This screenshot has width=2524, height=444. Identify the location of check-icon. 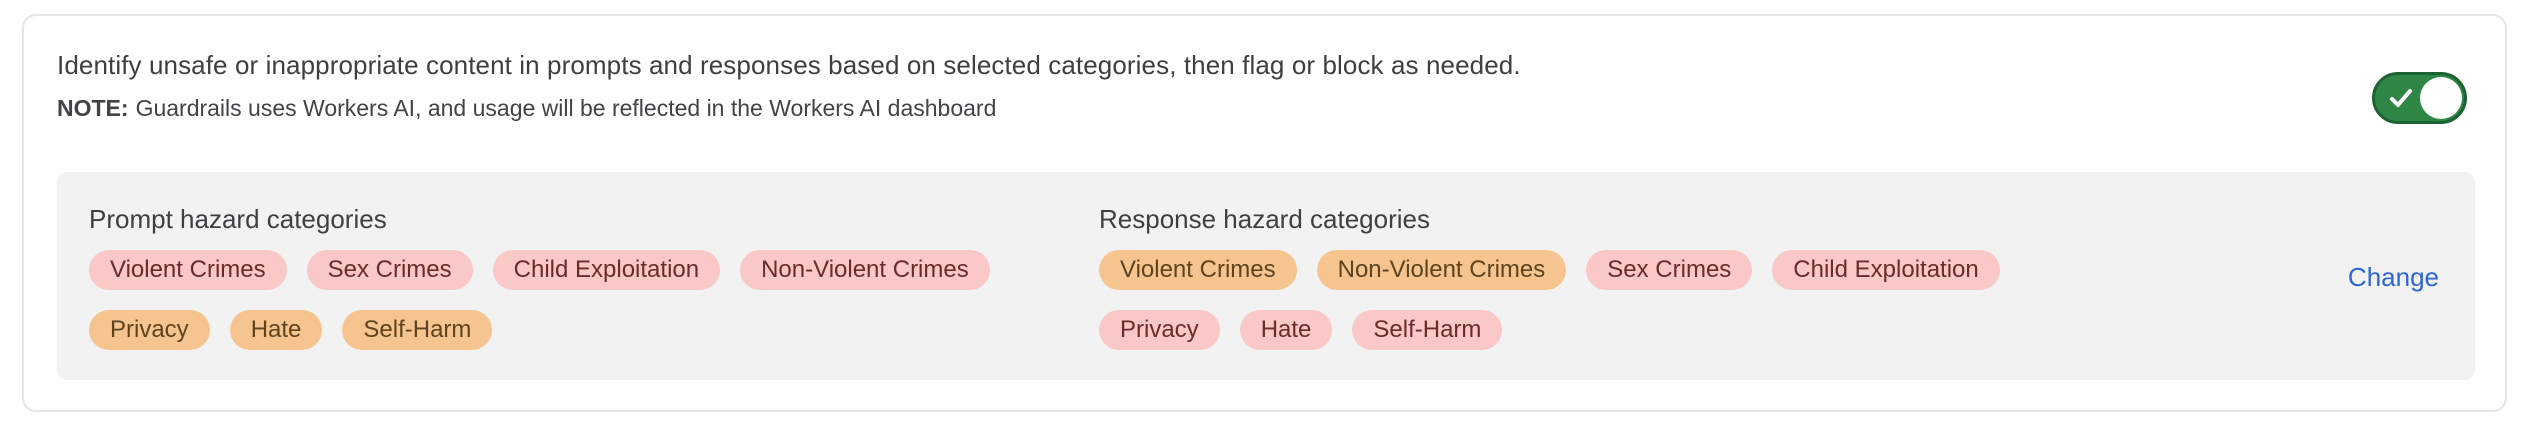
(2401, 98).